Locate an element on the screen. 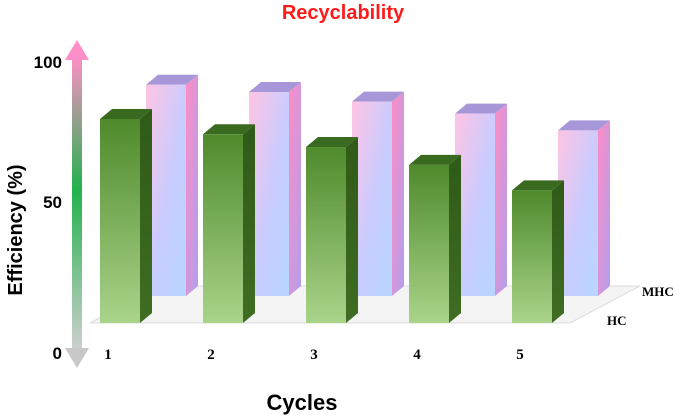 Image resolution: width=685 pixels, height=418 pixels. bar-hc-1-side is located at coordinates (146, 216).